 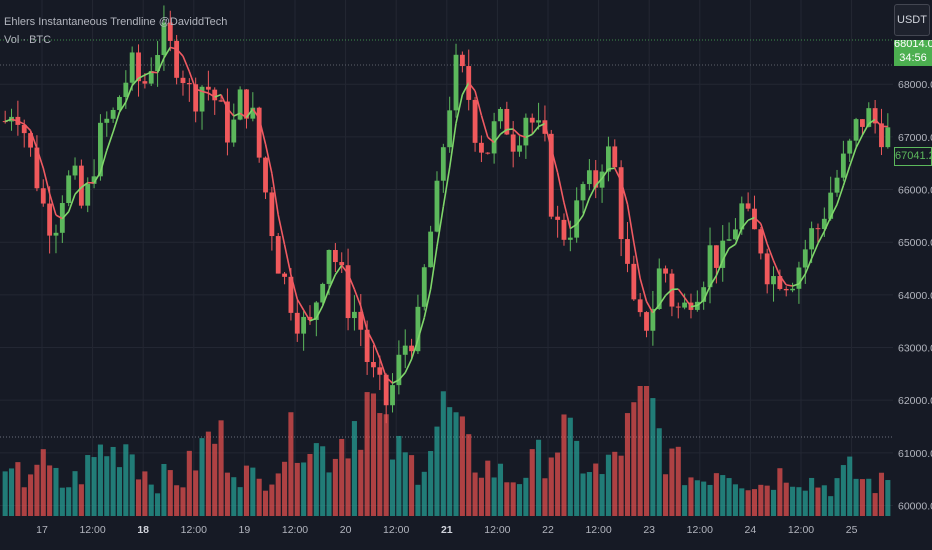 What do you see at coordinates (28, 40) in the screenshot?
I see `volume-label: Vol · BTC` at bounding box center [28, 40].